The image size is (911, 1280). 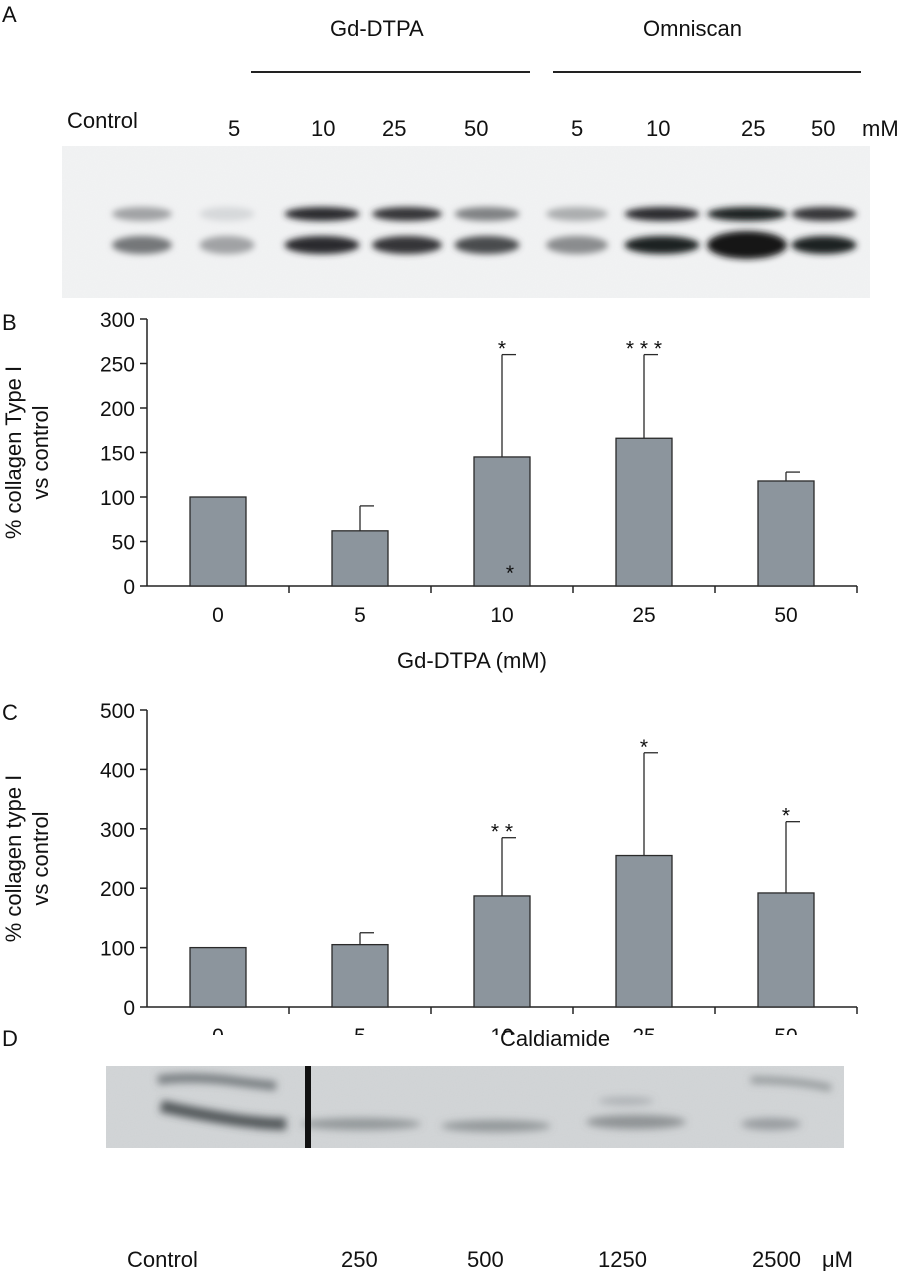 I want to click on blot-d-control-label: Control, so click(x=162, y=1259).